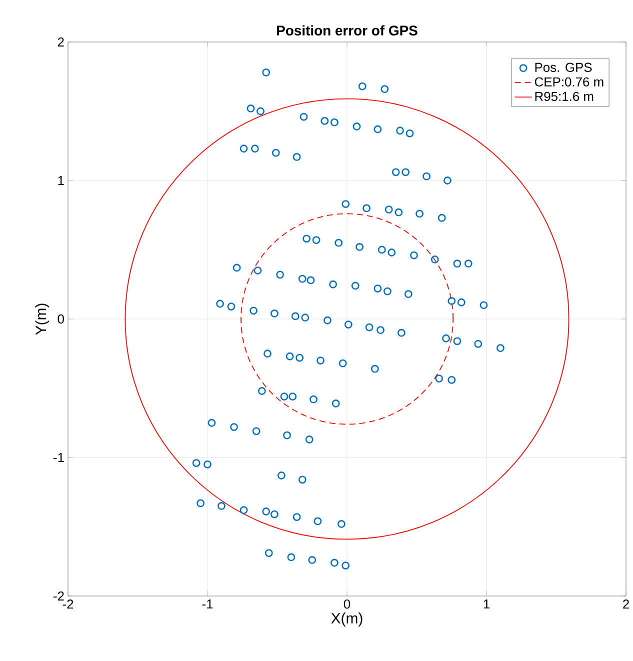 This screenshot has width=633, height=661. Describe the element at coordinates (569, 81) in the screenshot. I see `legend-label: CEP:0.76 m` at that location.